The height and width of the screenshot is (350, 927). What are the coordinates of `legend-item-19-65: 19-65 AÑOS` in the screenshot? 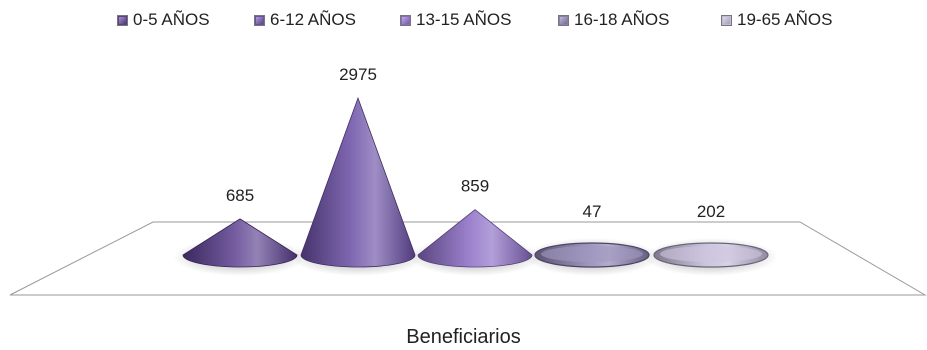 It's located at (776, 20).